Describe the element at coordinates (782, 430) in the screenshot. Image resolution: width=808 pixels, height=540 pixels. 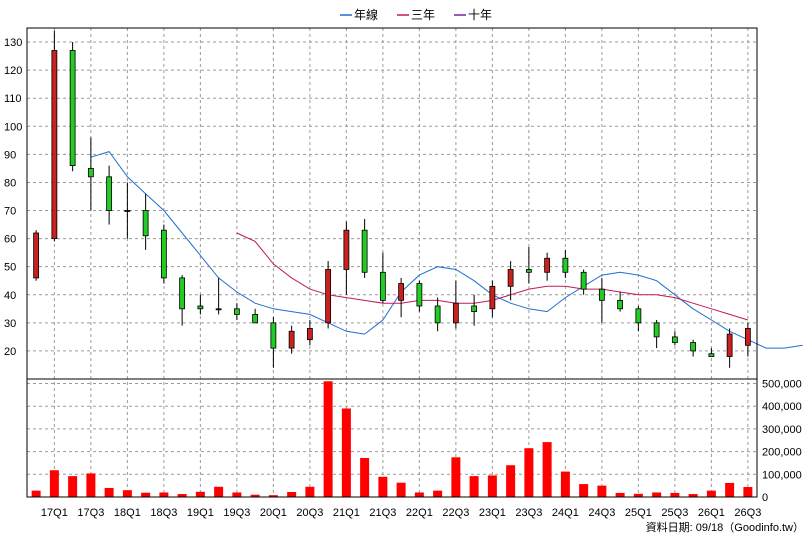
I see `volume-tick-label: 300,000` at that location.